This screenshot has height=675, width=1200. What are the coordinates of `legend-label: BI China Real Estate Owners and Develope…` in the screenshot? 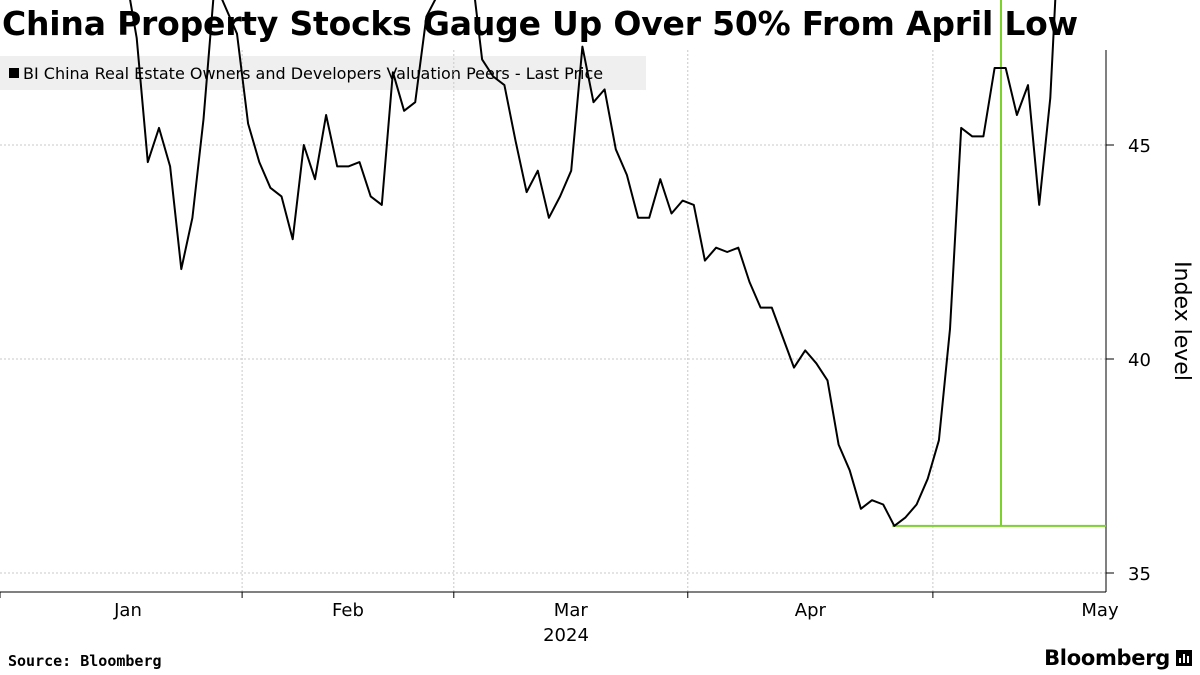 It's located at (313, 73).